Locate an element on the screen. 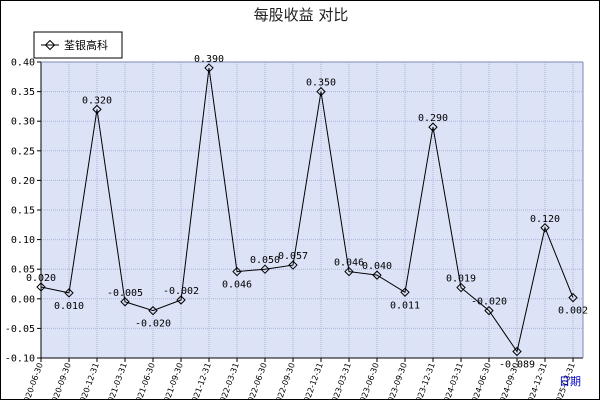 This screenshot has width=600, height=400. legend: 荃银高科 is located at coordinates (78, 45).